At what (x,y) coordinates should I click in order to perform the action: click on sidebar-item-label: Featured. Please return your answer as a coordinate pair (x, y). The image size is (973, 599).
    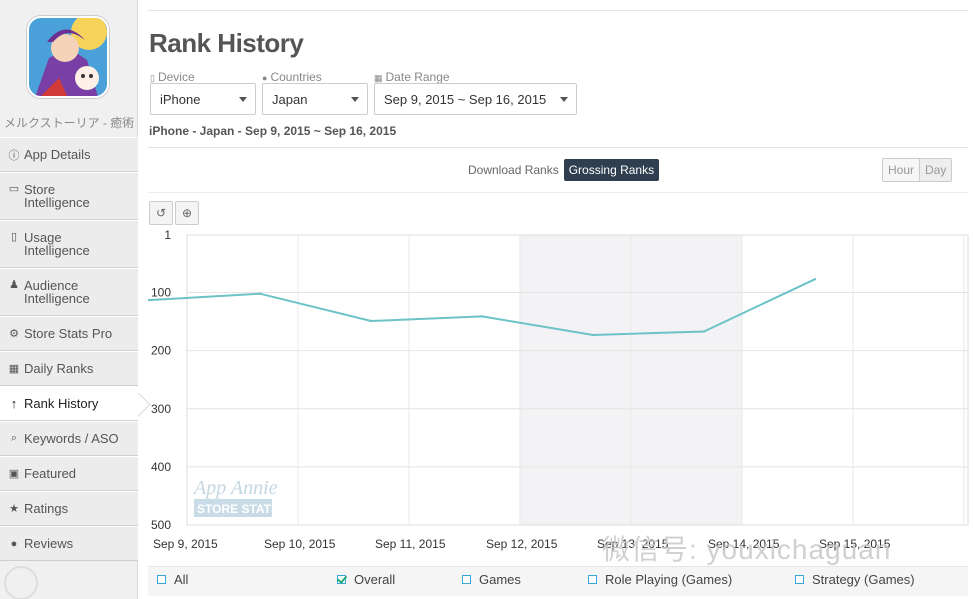
    Looking at the image, I should click on (50, 473).